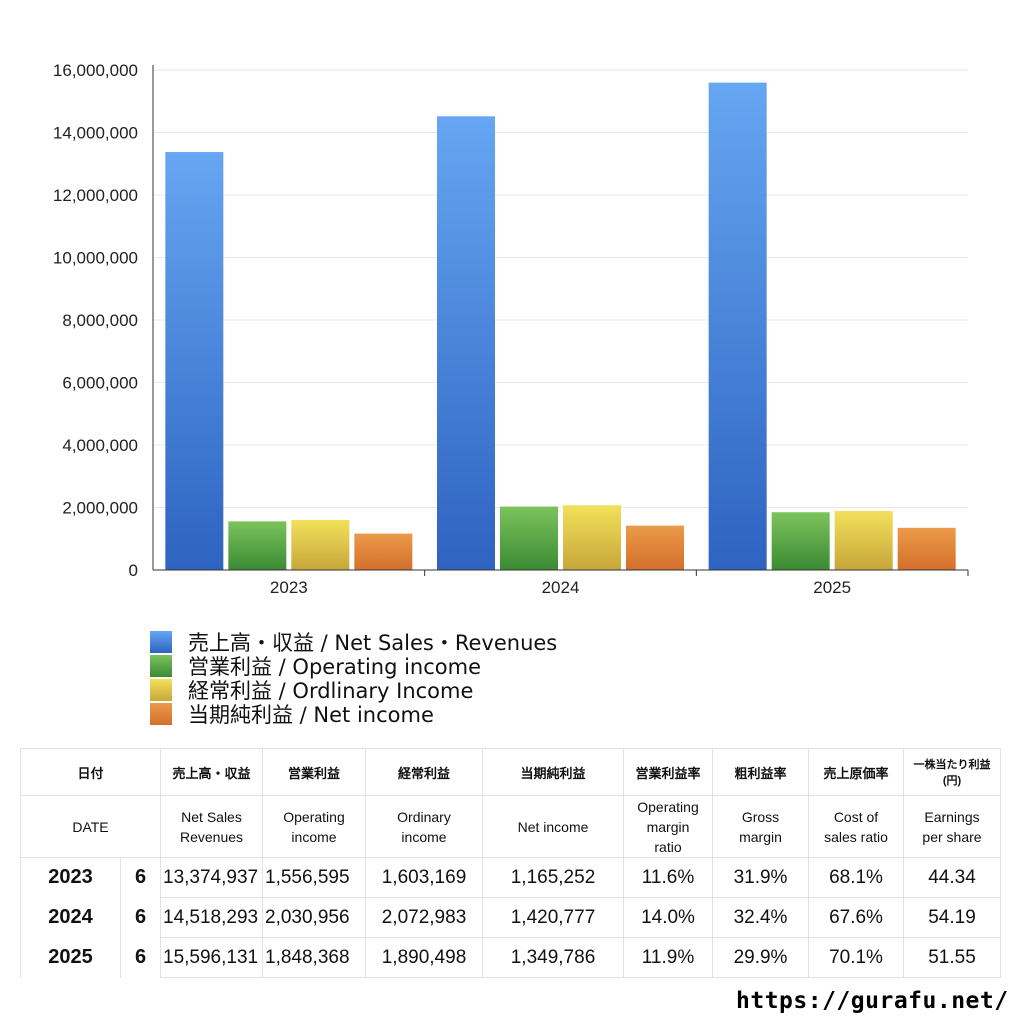  Describe the element at coordinates (90, 772) in the screenshot. I see `table-cell: 日付` at that location.